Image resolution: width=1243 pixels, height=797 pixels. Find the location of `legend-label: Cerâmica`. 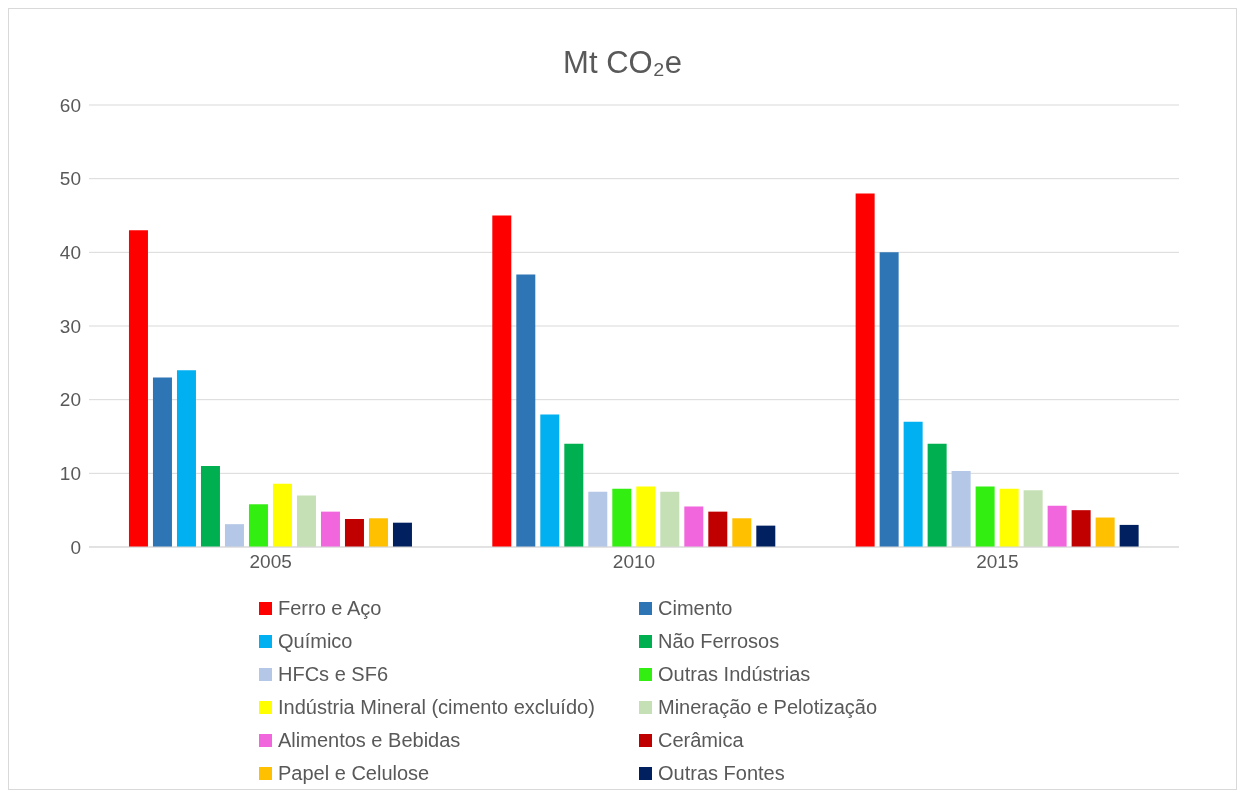

legend-label: Cerâmica is located at coordinates (701, 740).